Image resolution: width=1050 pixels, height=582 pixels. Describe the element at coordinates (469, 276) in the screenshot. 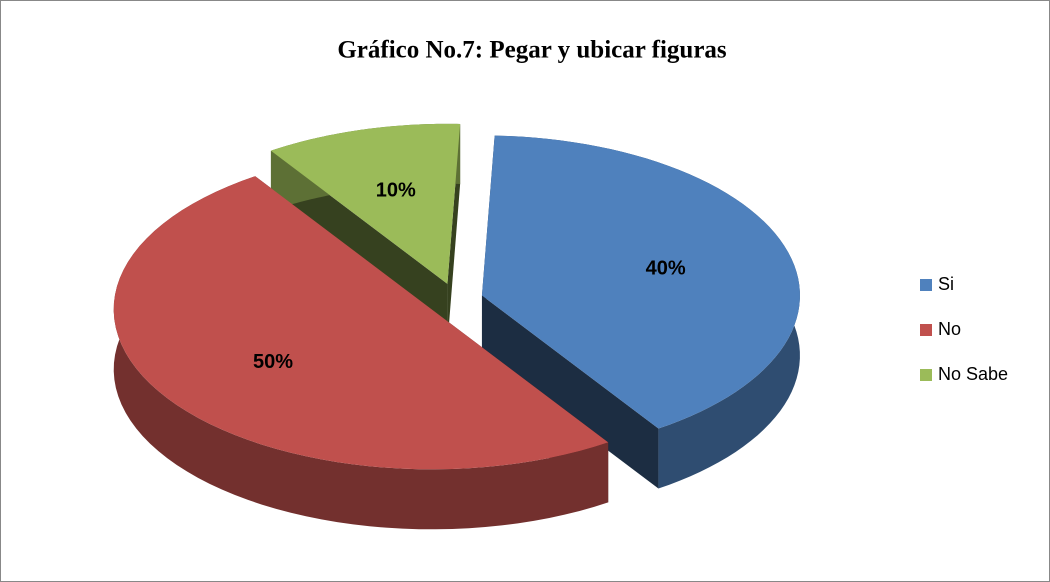

I see `pie-labels: 40% 50% 10%` at that location.